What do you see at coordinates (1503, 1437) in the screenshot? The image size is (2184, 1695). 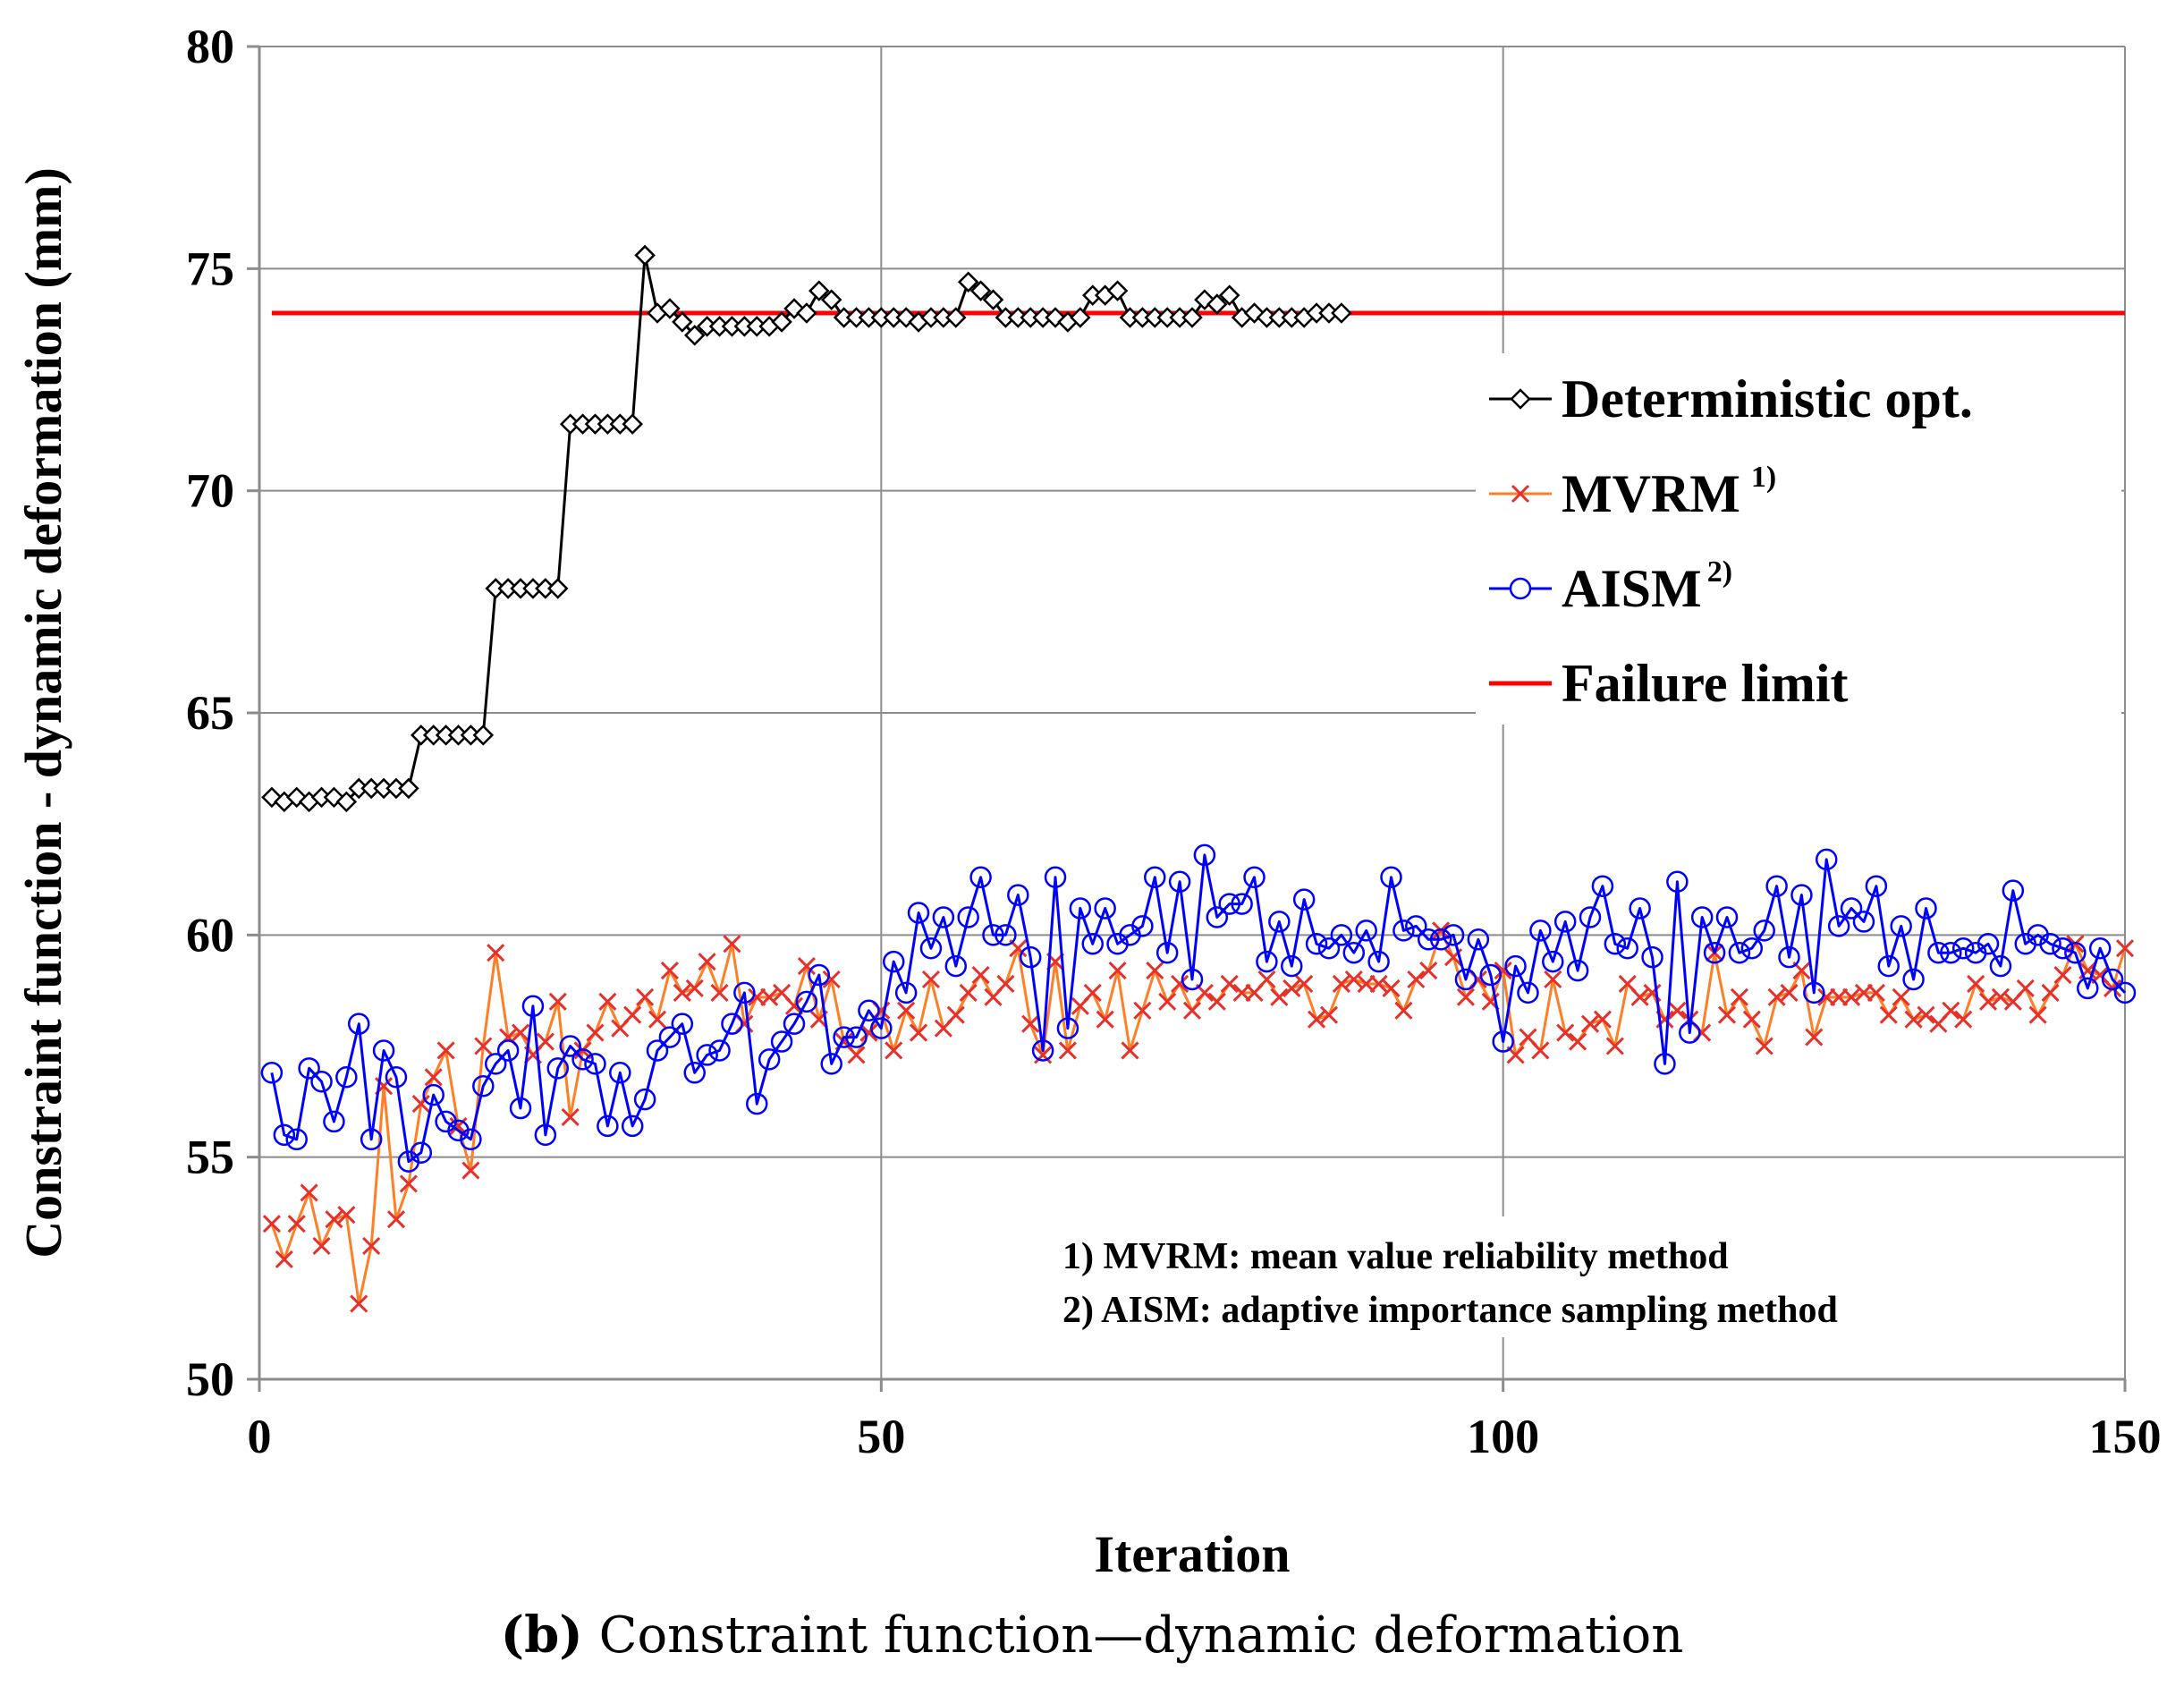 I see `x-tick-label: 100` at bounding box center [1503, 1437].